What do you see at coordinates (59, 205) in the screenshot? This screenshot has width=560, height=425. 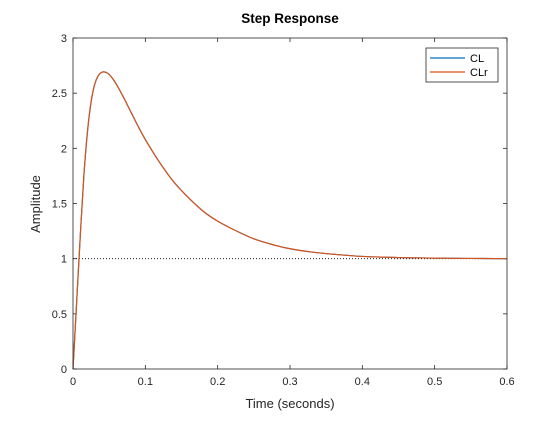 I see `y-tick-label: 1.5` at bounding box center [59, 205].